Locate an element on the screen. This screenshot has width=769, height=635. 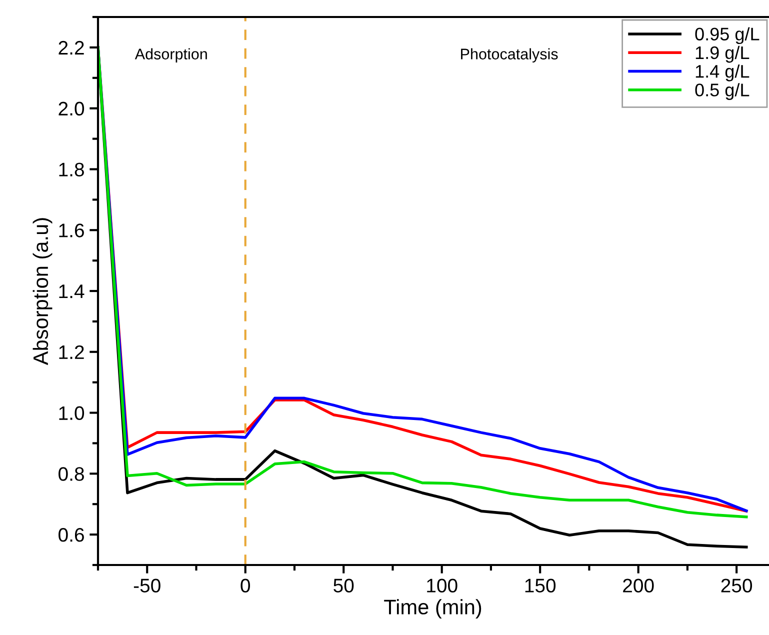
y-tick-label: 1.2 is located at coordinates (71, 352).